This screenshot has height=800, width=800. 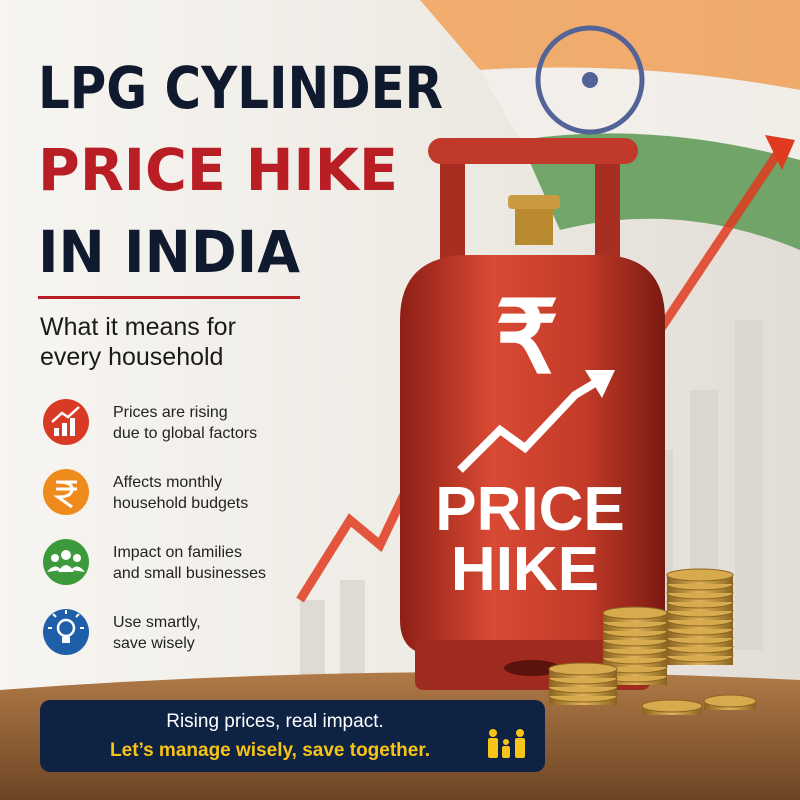 I want to click on subtitle: What it means for, so click(x=138, y=327).